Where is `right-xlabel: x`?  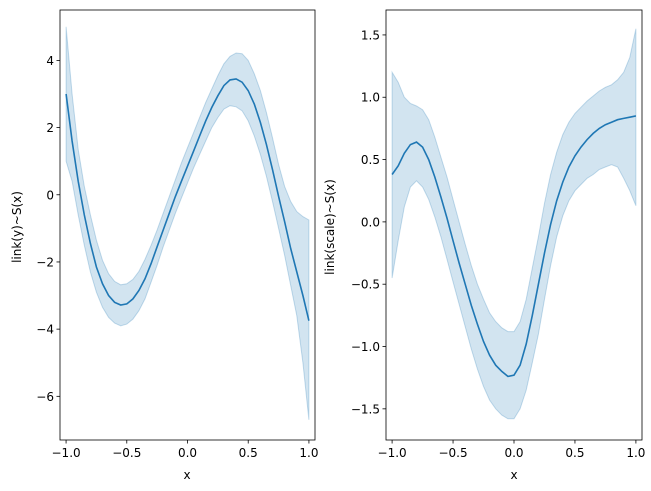 right-xlabel: x is located at coordinates (513, 475).